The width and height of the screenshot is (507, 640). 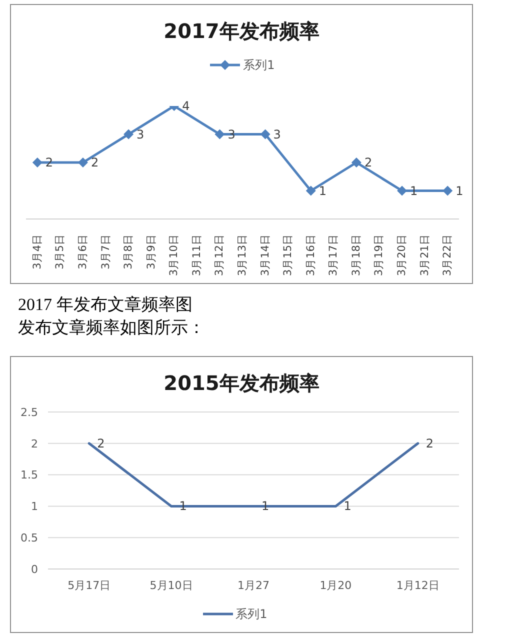 What do you see at coordinates (106, 305) in the screenshot?
I see `text: 2017 年发布文章频率图` at bounding box center [106, 305].